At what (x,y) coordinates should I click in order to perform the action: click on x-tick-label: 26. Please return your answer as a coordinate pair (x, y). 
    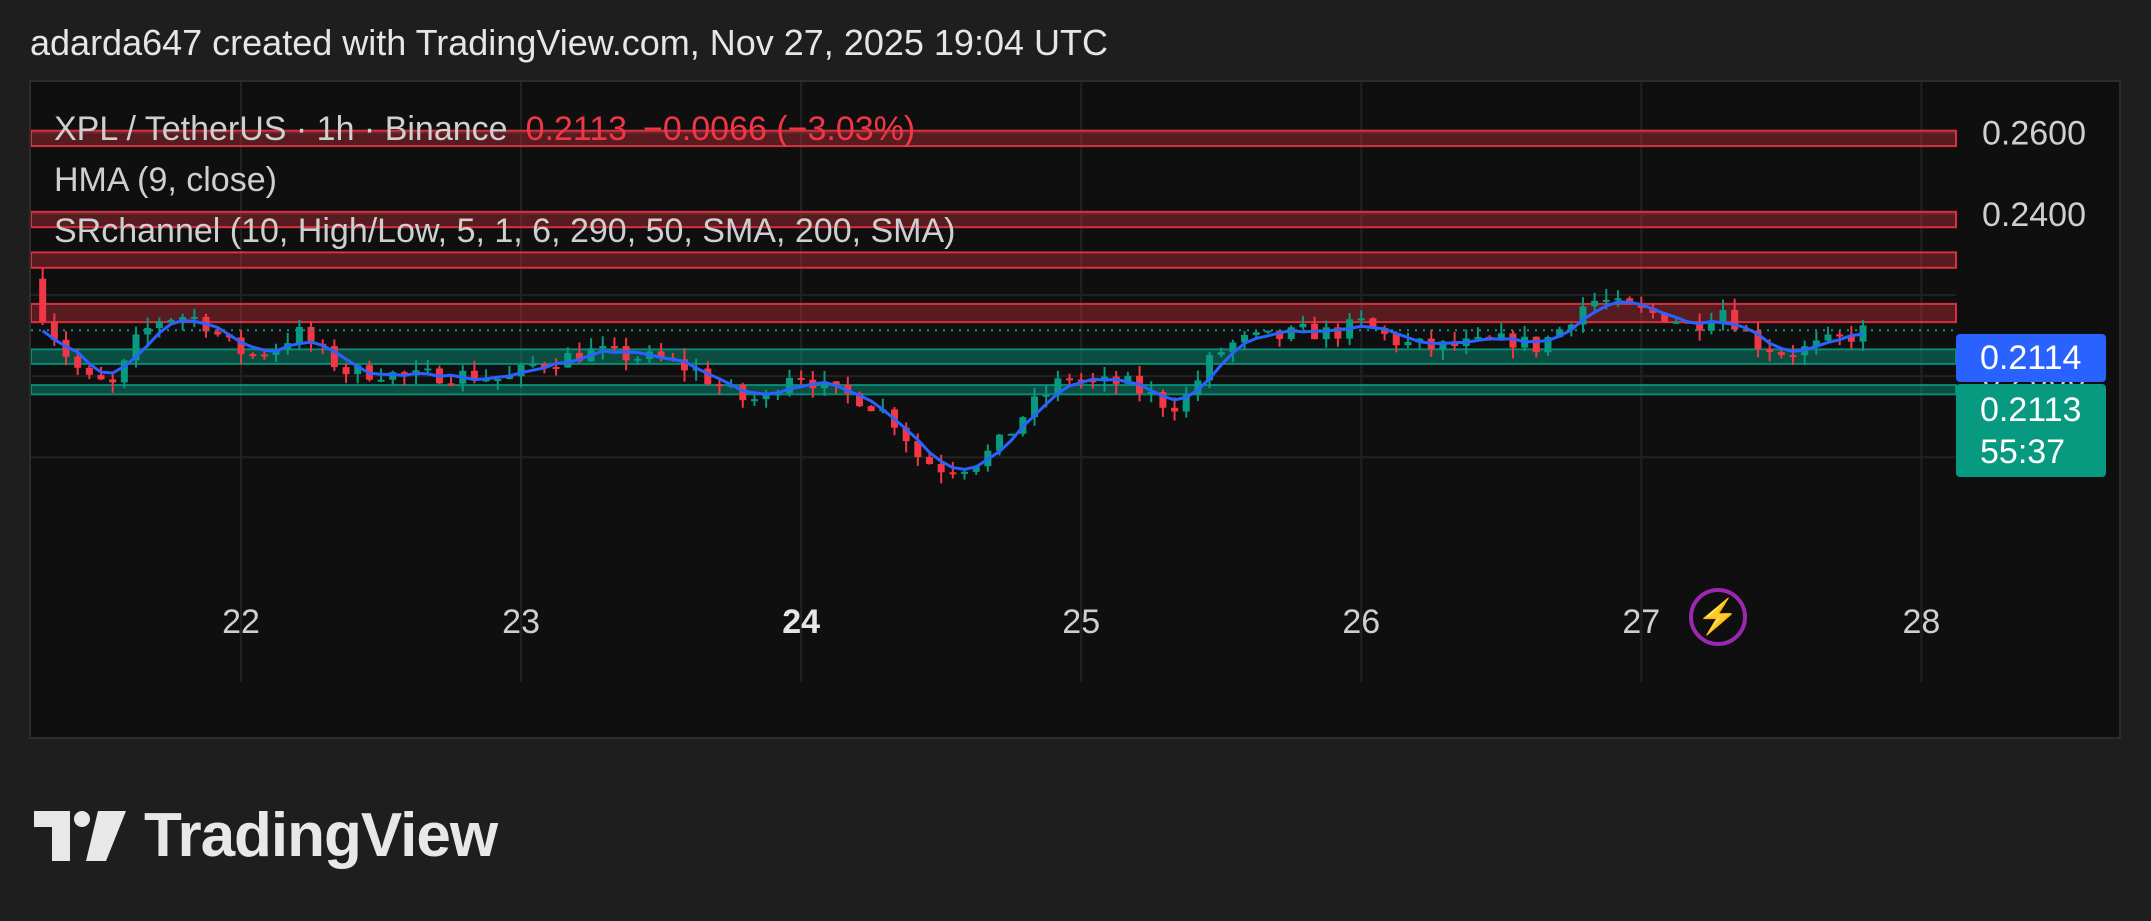
    Looking at the image, I should click on (1361, 622).